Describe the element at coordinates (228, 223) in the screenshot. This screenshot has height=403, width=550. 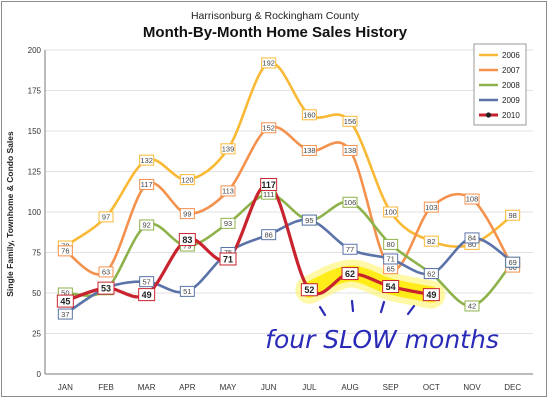
I see `data-label: 93` at that location.